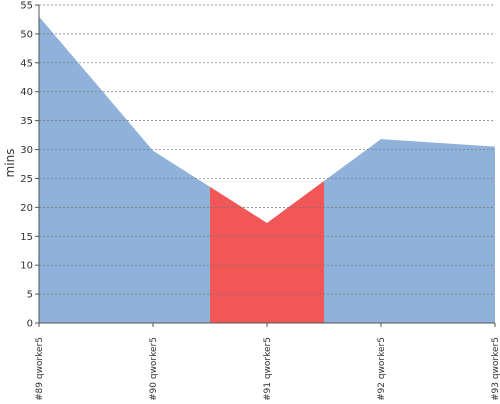 This screenshot has height=404, width=500. I want to click on x-tick-label: #91 qworker5, so click(268, 368).